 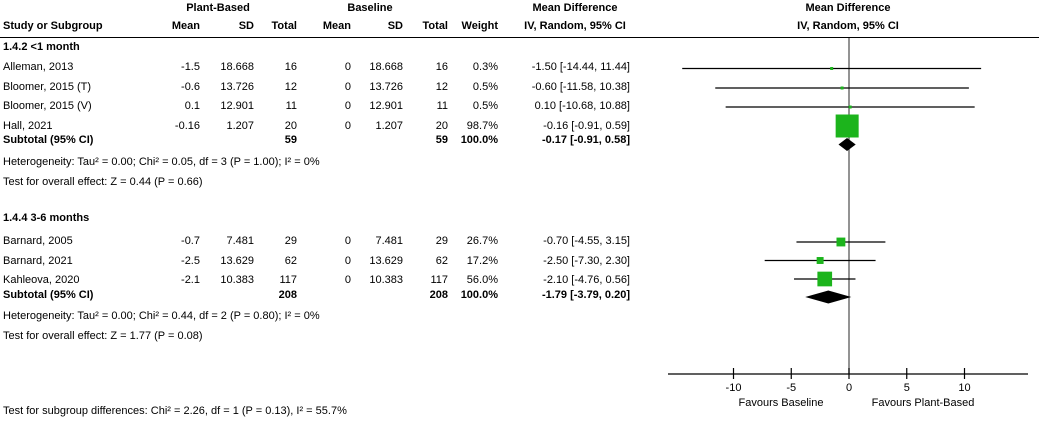 I want to click on plant-mean: 0.1, so click(x=192, y=106).